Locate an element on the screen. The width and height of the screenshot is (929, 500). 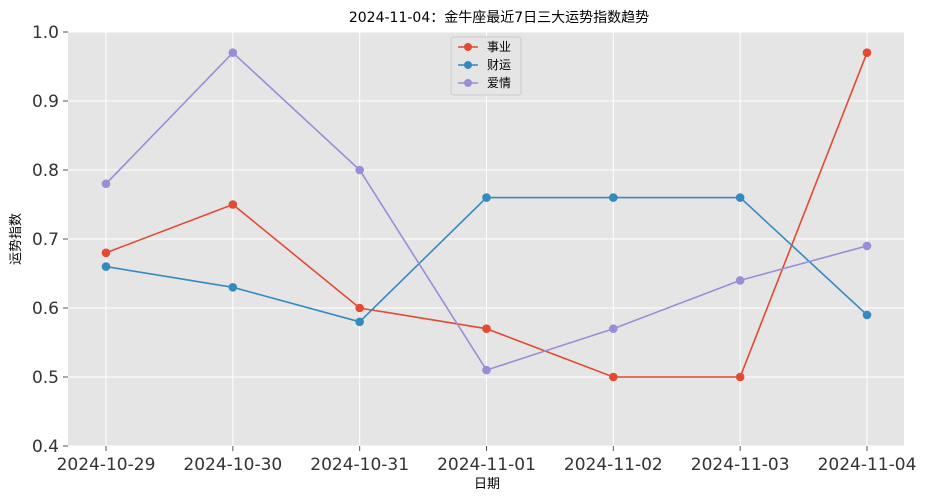
x-tick-label: 2024-10-29 is located at coordinates (106, 465).